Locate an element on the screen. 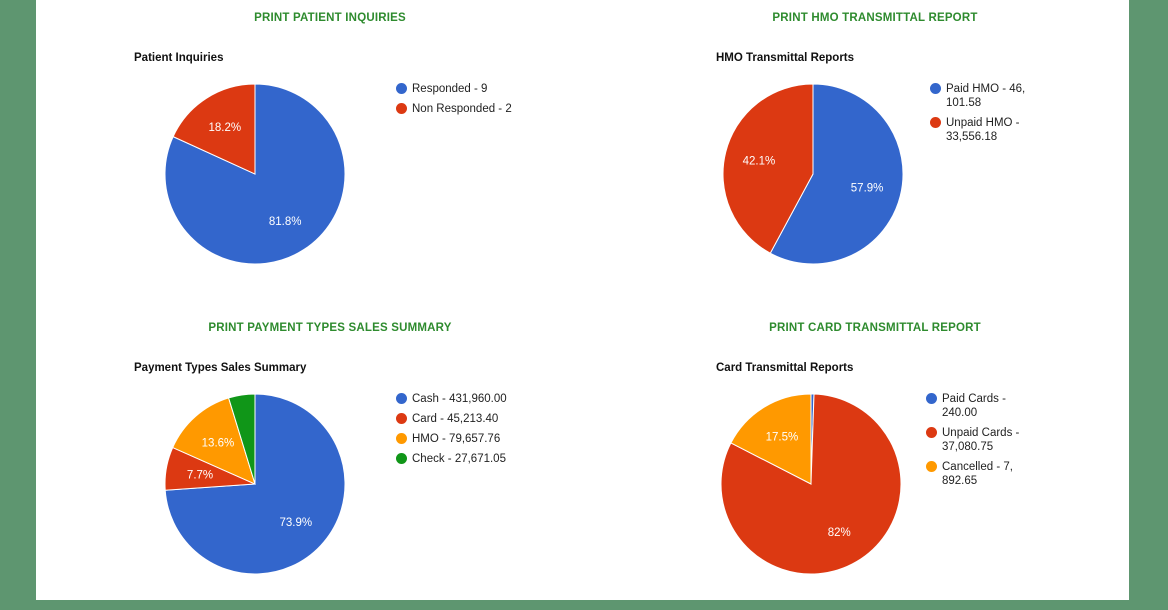  legend-label: HMO - 79,657.76 is located at coordinates (456, 439).